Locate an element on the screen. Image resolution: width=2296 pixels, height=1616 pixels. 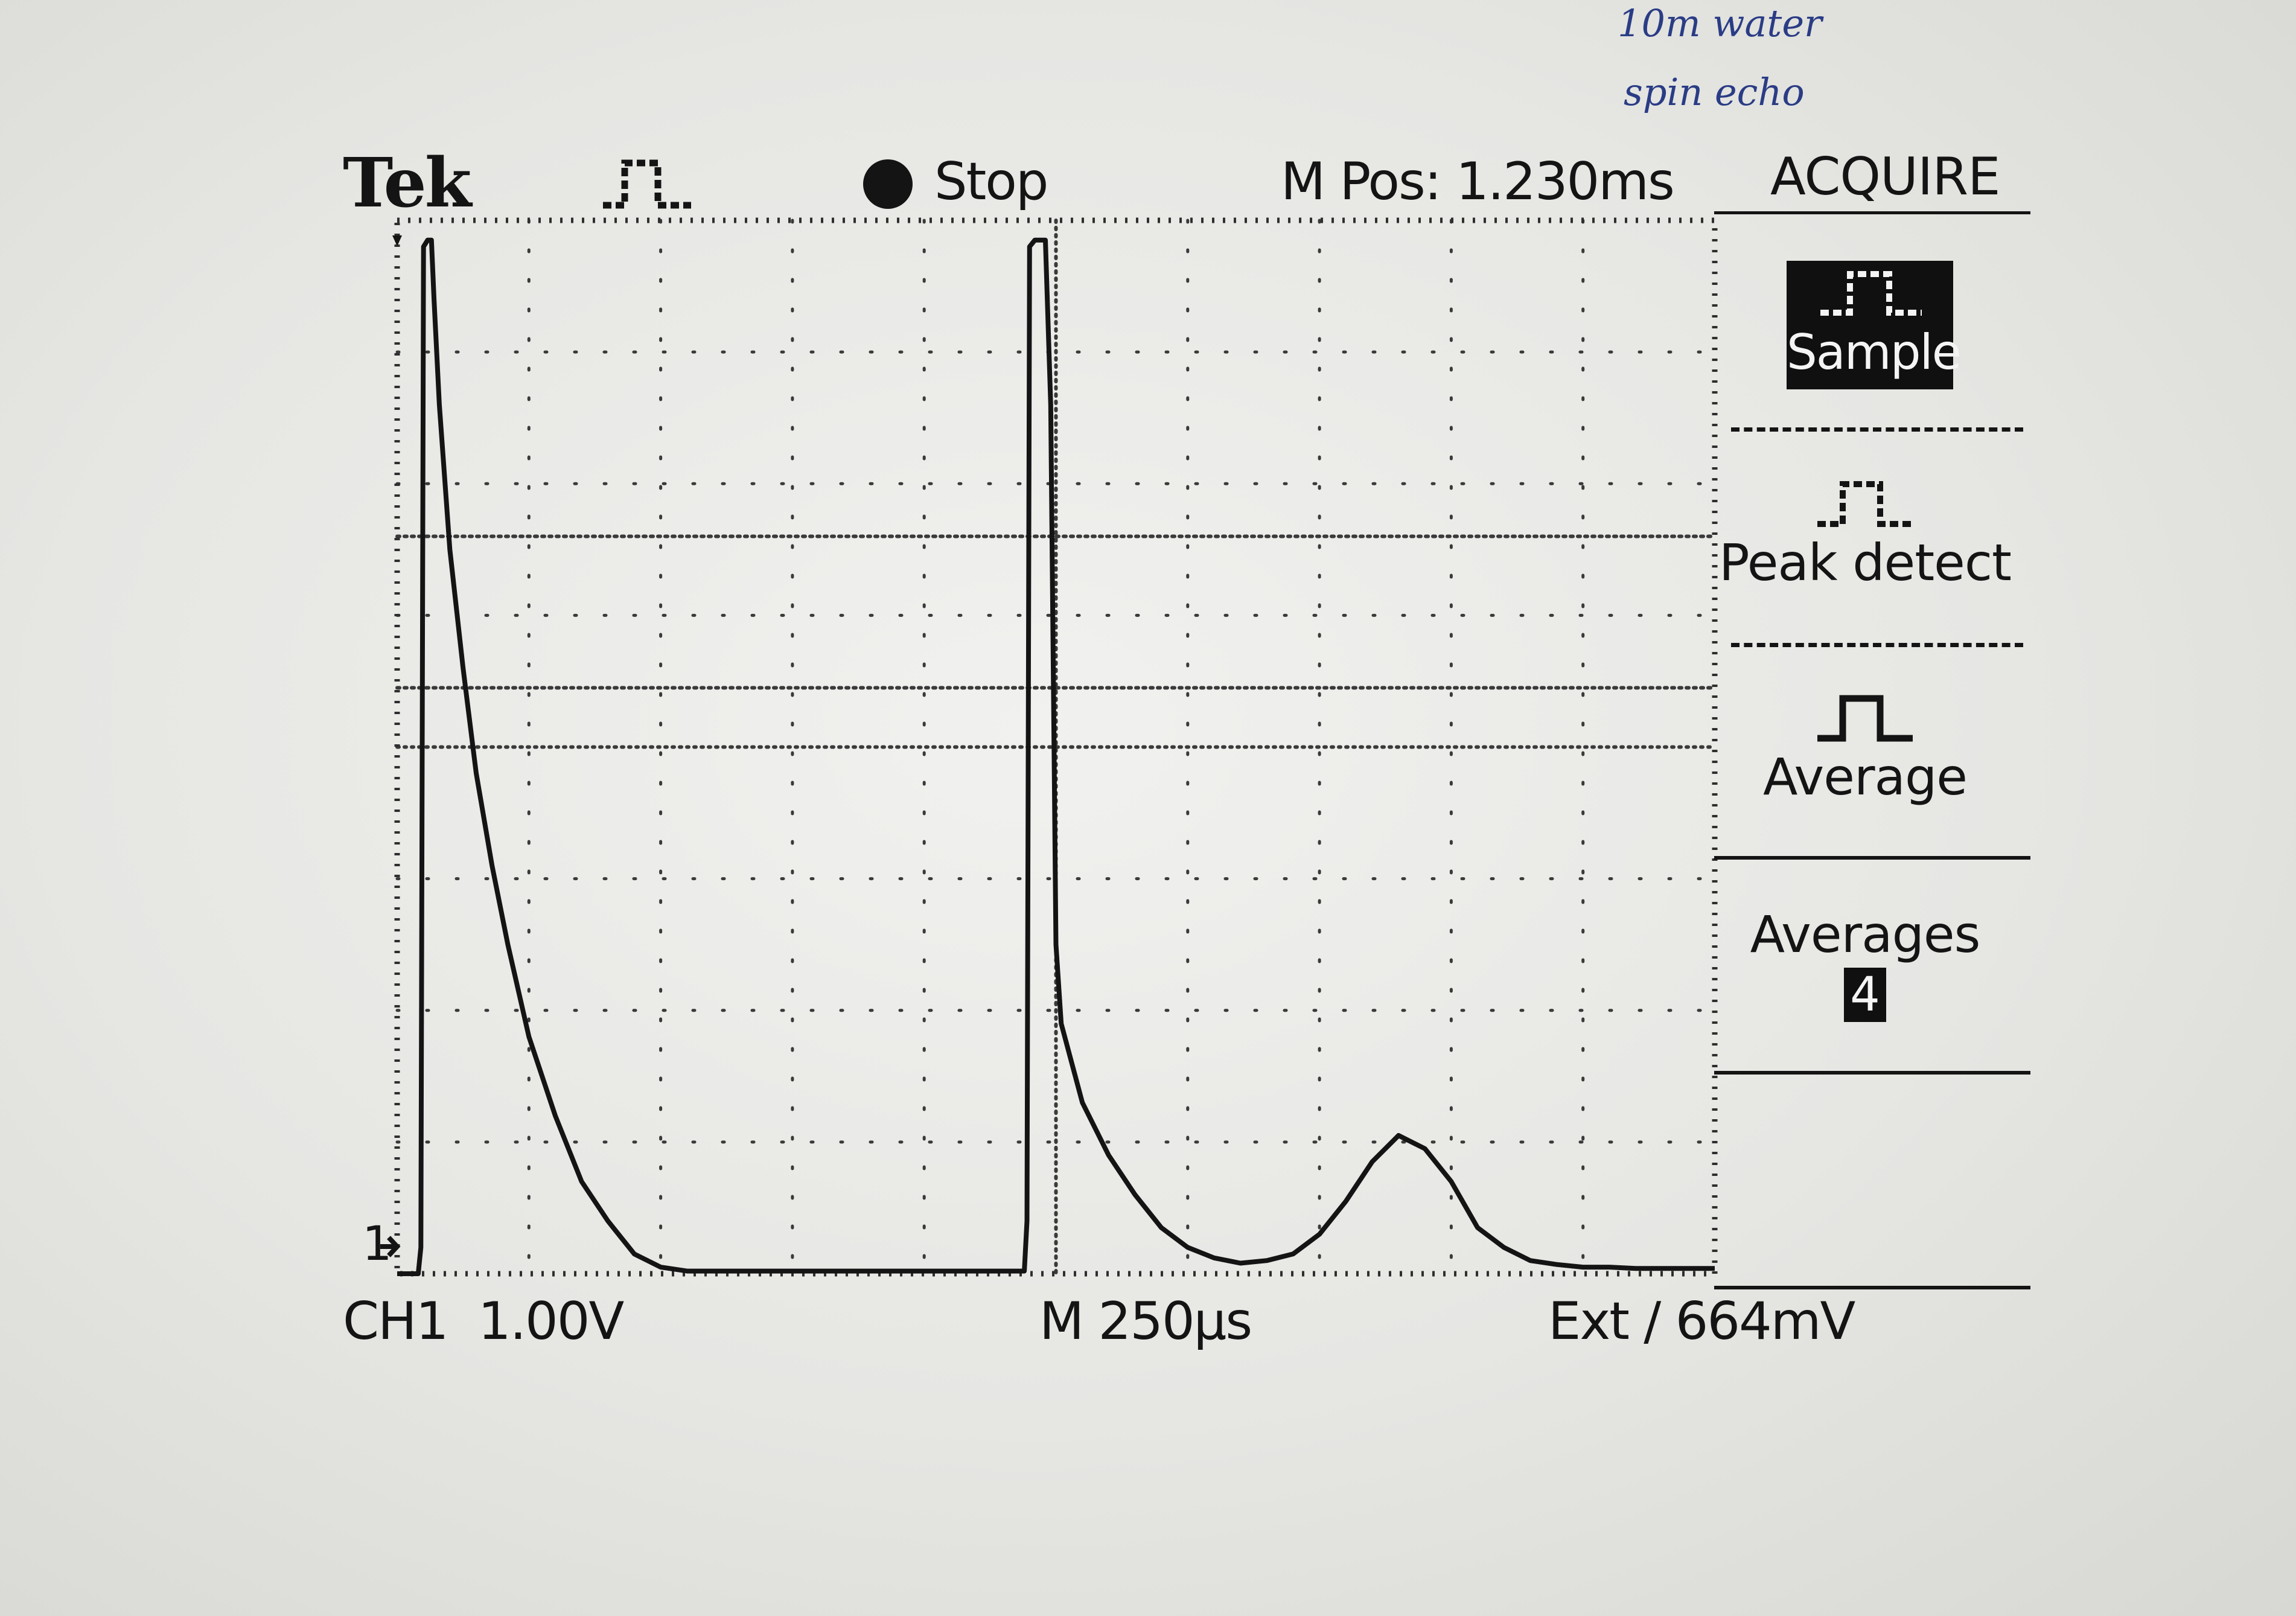
menu-title: ACQUIRE is located at coordinates (1885, 177).